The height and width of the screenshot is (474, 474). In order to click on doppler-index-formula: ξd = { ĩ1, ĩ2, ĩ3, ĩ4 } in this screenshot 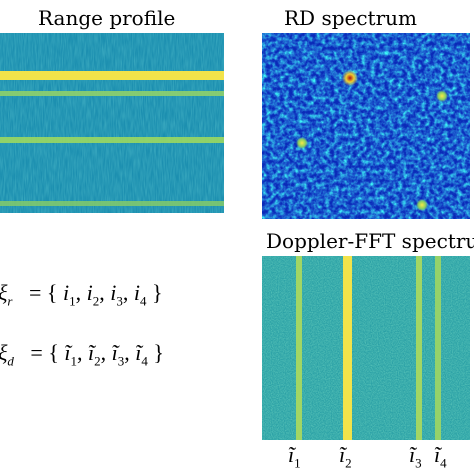, I will do `click(82, 354)`.